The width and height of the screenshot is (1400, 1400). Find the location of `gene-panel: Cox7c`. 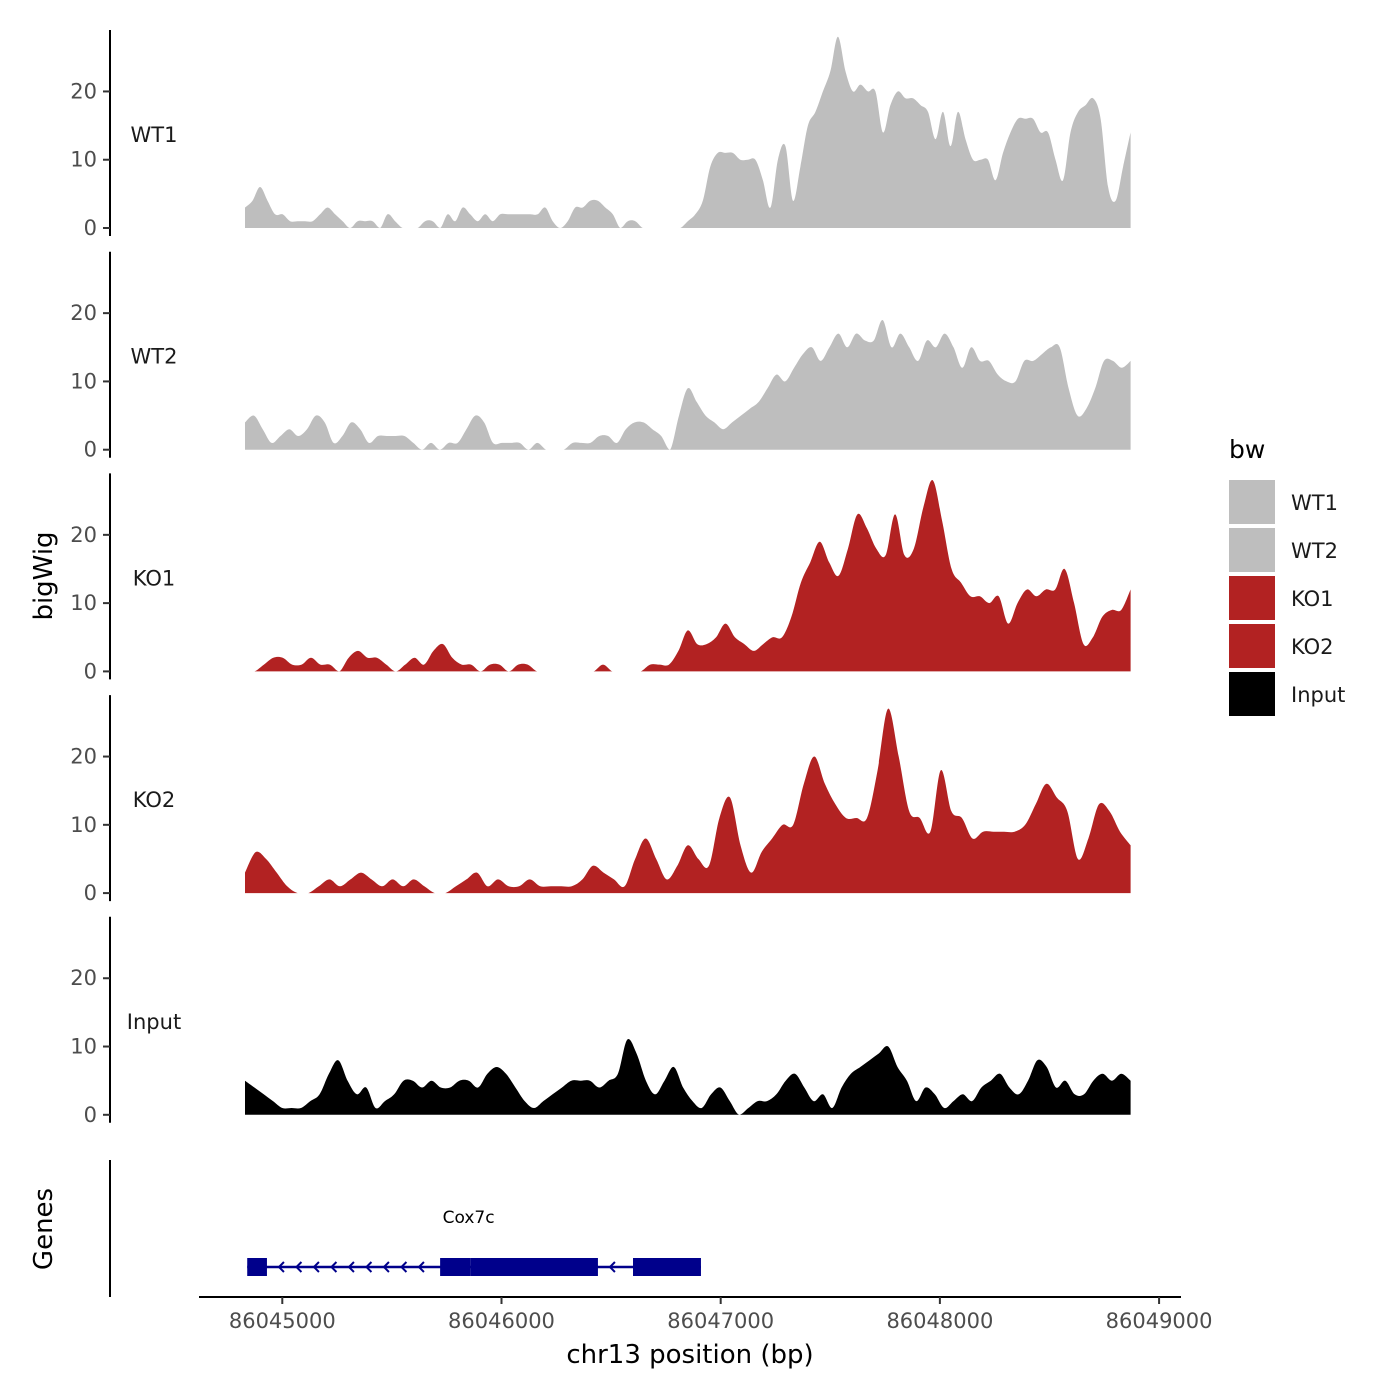

gene-panel: Cox7c is located at coordinates (405, 1228).